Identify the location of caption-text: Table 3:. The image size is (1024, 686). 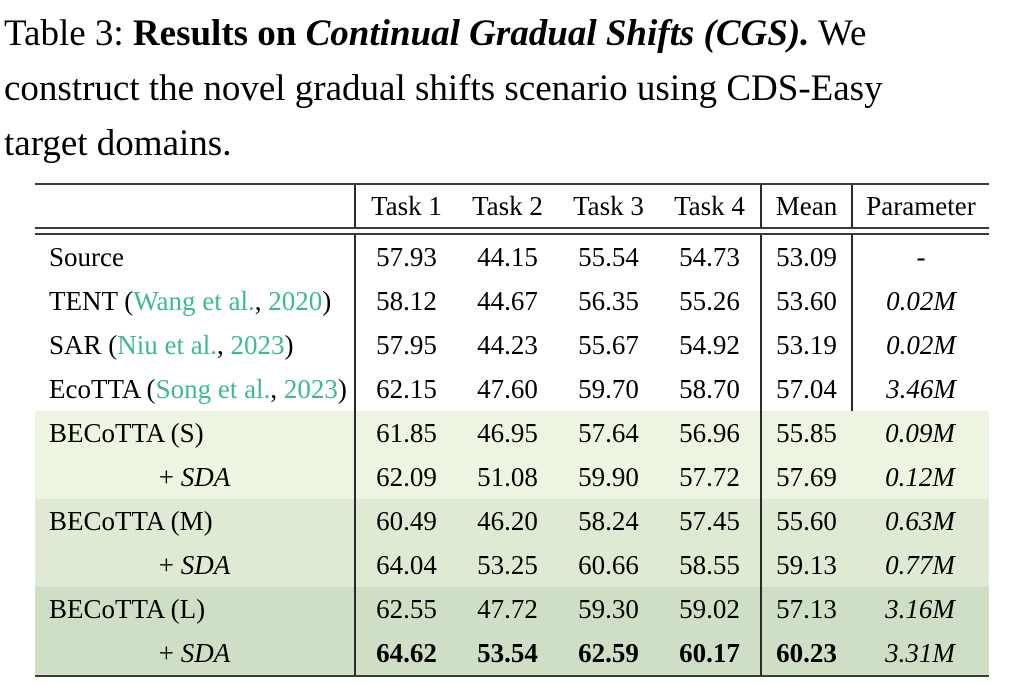
(68, 33).